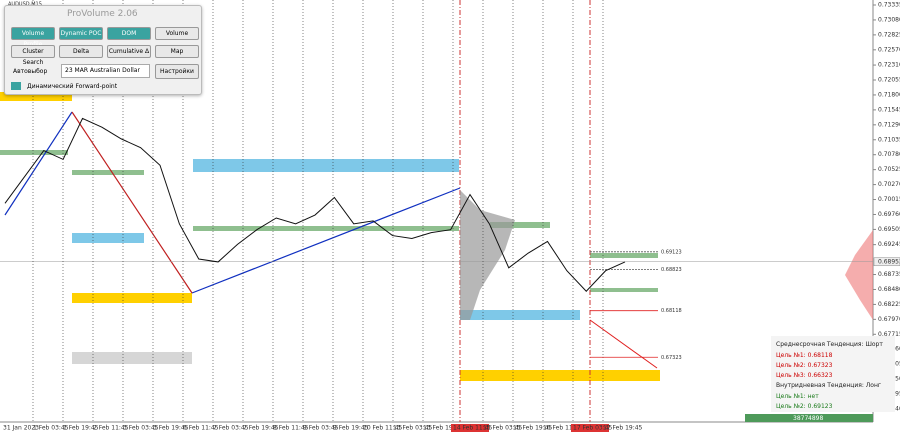 This screenshot has width=900, height=435. Describe the element at coordinates (797, 396) in the screenshot. I see `target: Цель №1: нет` at that location.